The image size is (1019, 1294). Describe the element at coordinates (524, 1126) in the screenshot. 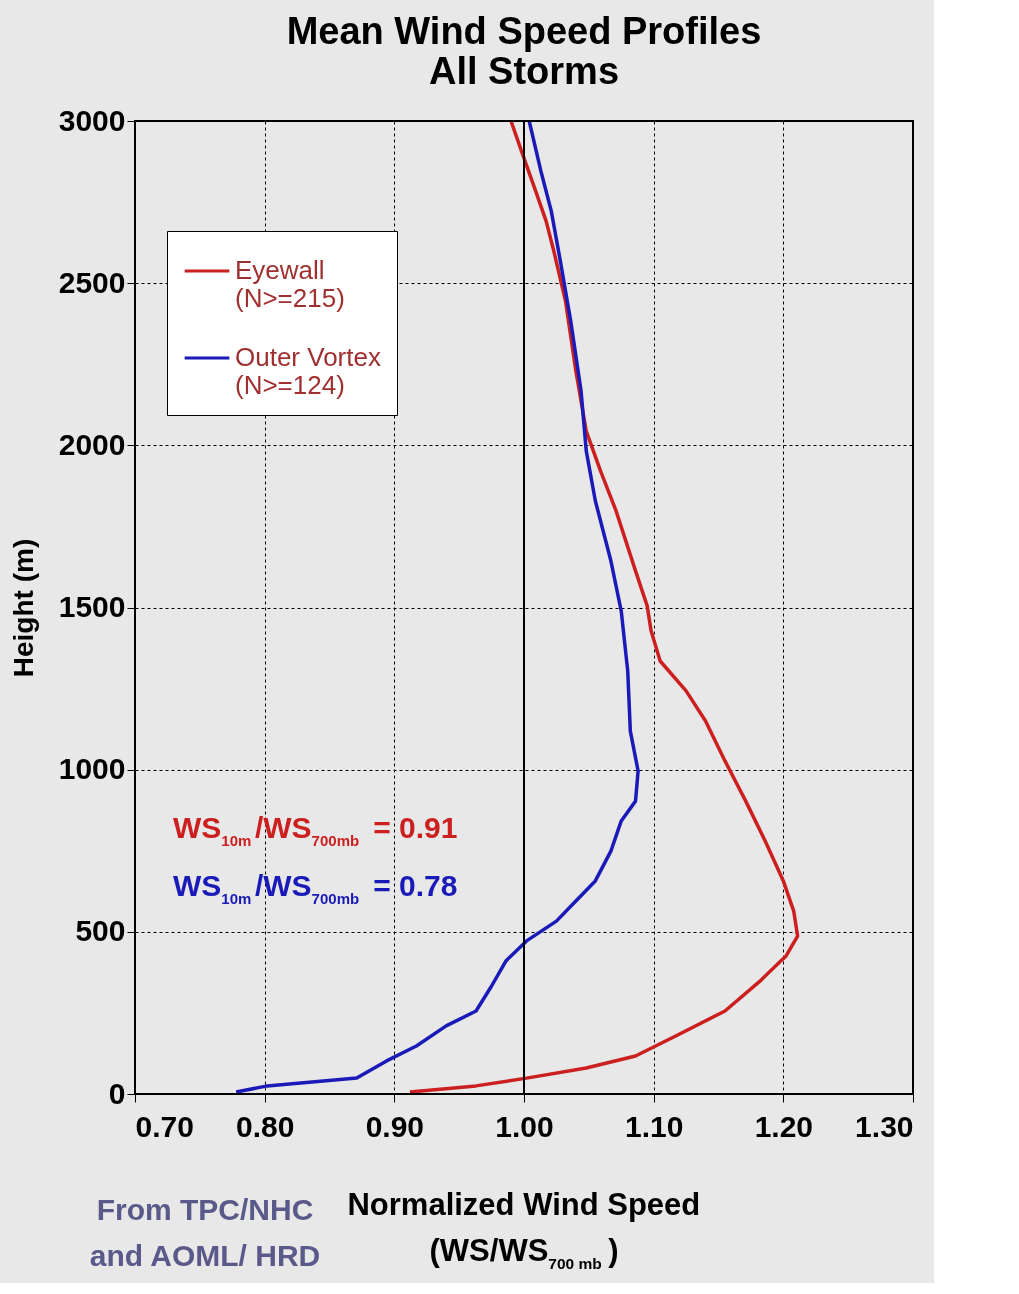

I see `x-tick-label: 1.00` at that location.